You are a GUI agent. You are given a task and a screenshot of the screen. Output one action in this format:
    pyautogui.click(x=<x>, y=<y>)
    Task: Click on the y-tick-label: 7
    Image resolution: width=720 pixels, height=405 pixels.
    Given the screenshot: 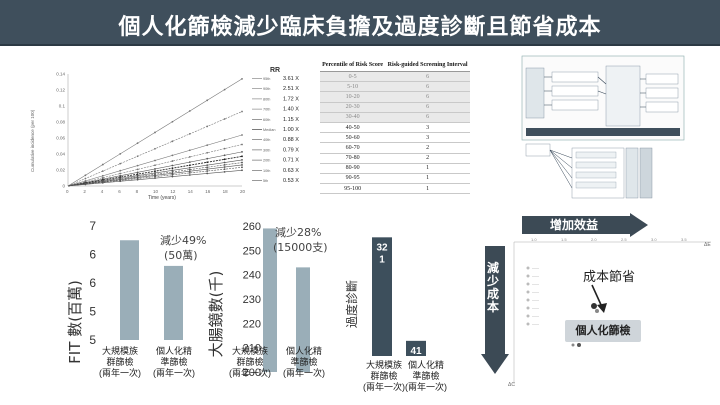 What is the action you would take?
    pyautogui.click(x=92, y=226)
    